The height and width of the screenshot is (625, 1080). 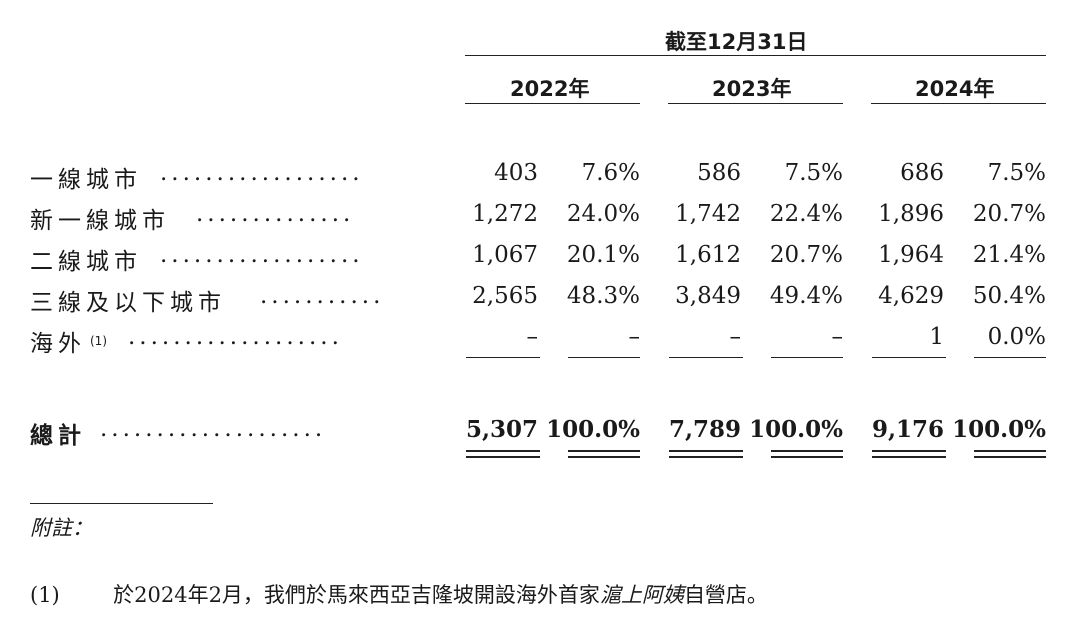 I want to click on cell-2024-percent: 20.7%, so click(x=1009, y=214).